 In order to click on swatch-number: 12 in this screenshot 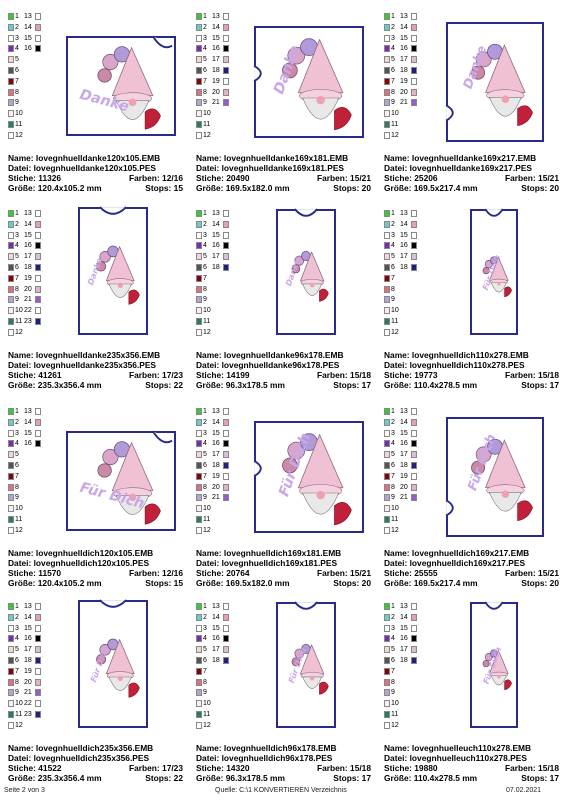, I will do `click(19, 332)`.